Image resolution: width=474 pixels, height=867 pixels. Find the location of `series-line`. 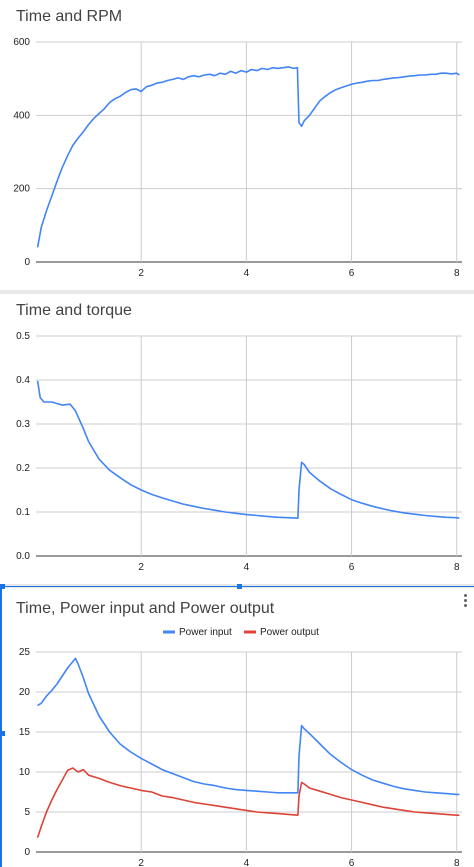

series-line is located at coordinates (248, 449).